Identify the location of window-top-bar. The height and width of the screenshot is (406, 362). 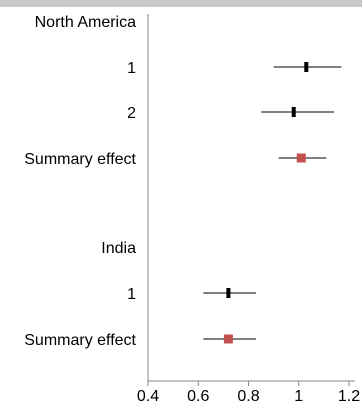
(181, 3).